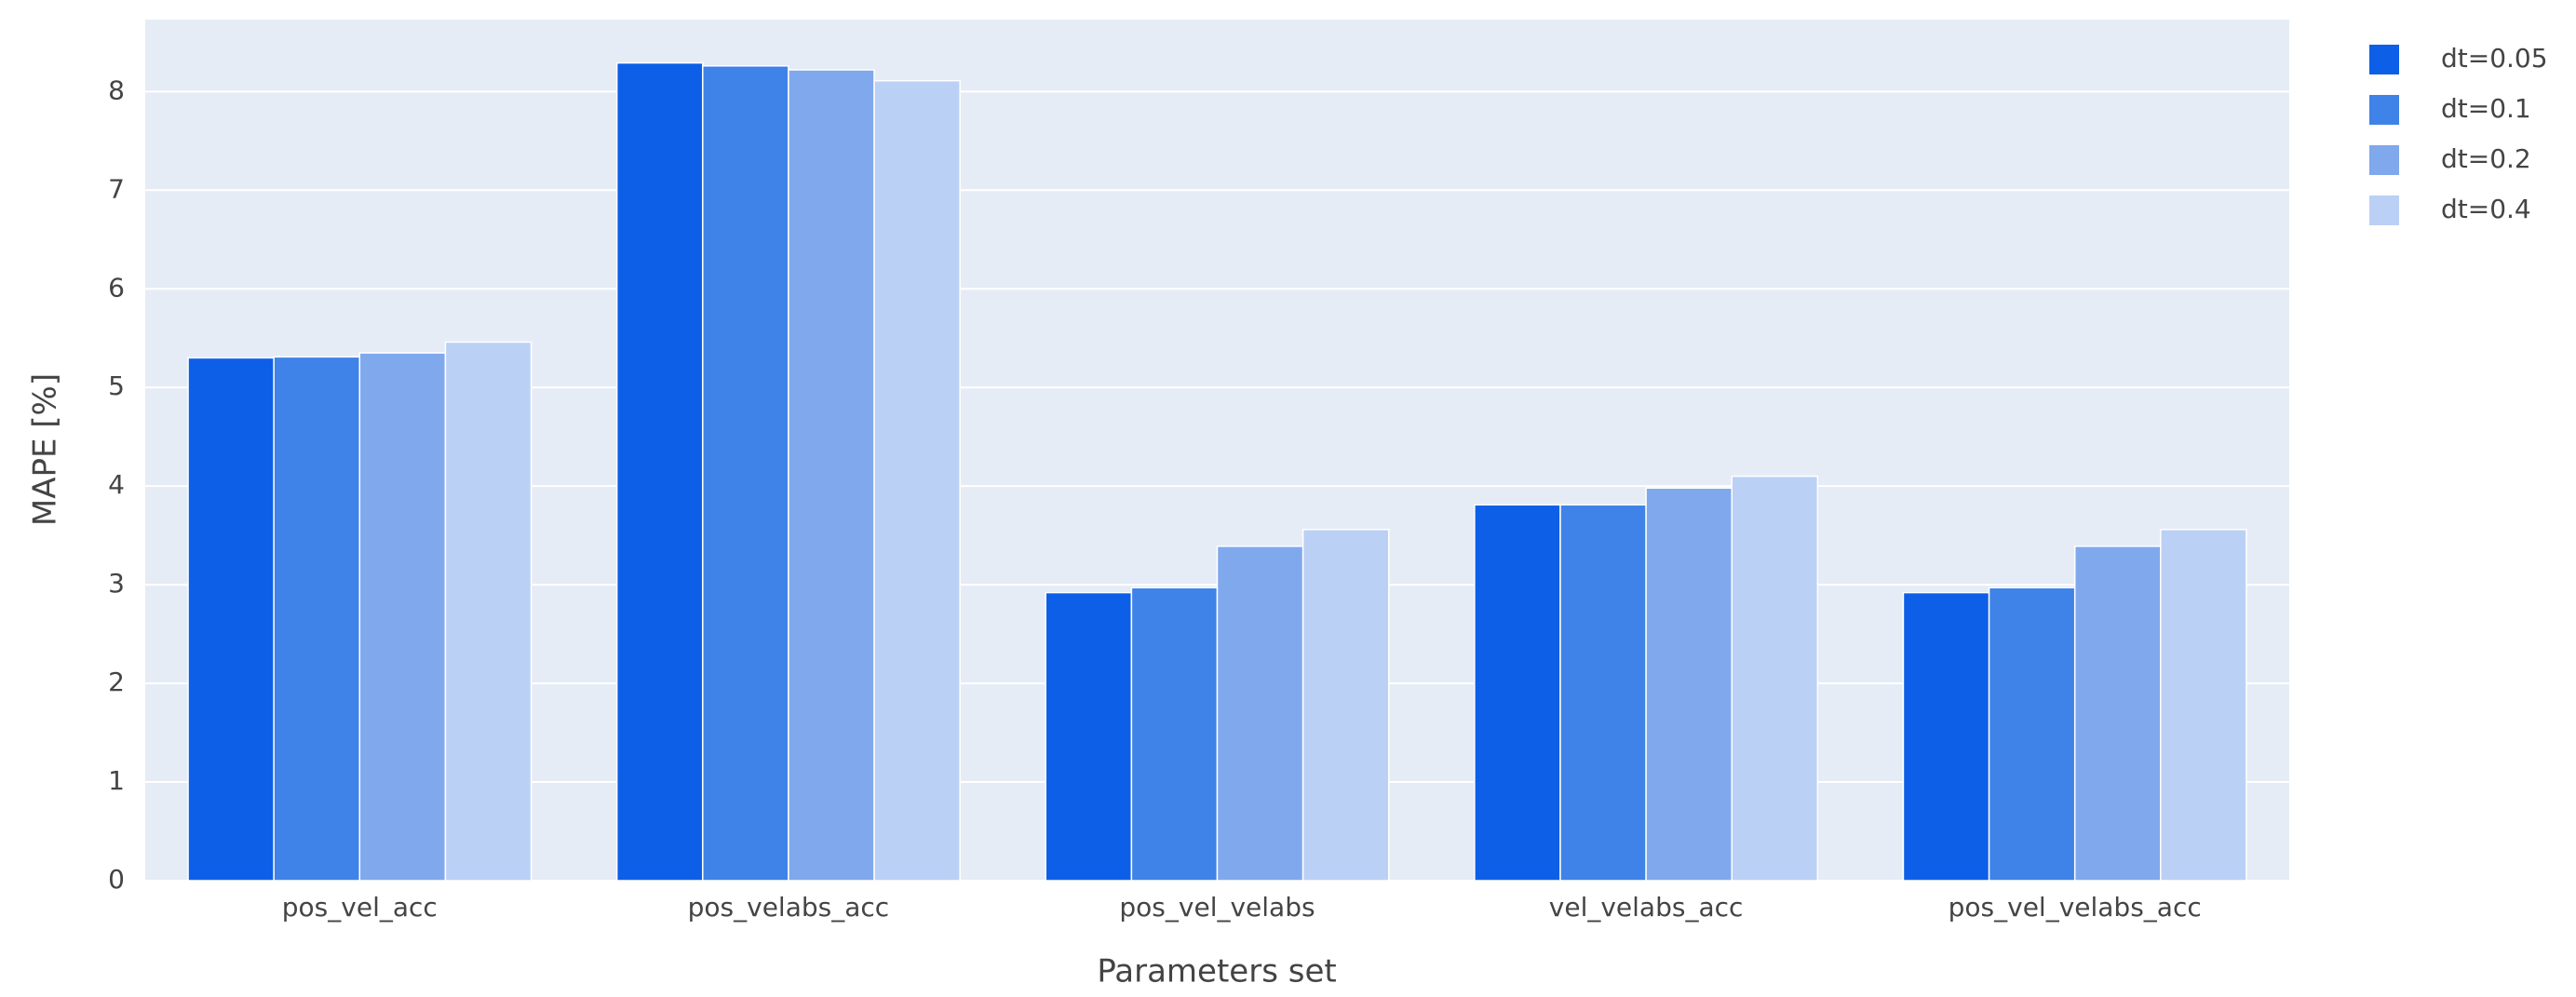  What do you see at coordinates (2075, 908) in the screenshot?
I see `x-tick-label: pos_vel_velabs_acc` at bounding box center [2075, 908].